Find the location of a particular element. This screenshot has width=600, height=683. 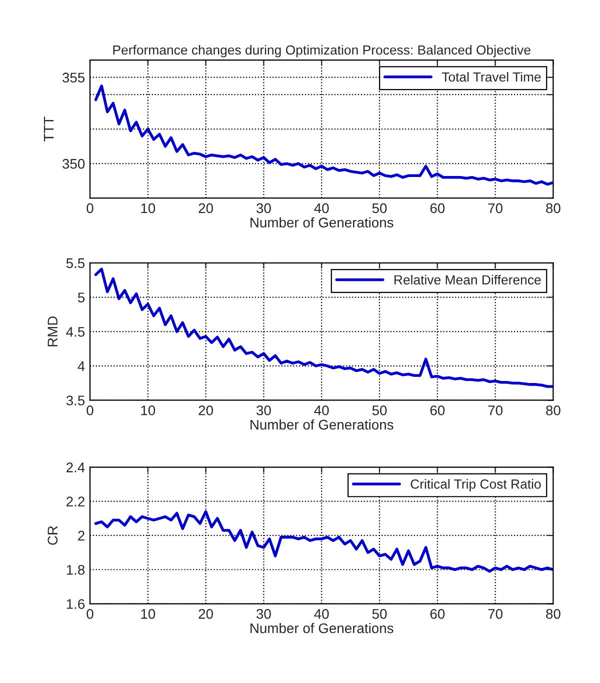

y-tick-label: 2 is located at coordinates (81, 535).